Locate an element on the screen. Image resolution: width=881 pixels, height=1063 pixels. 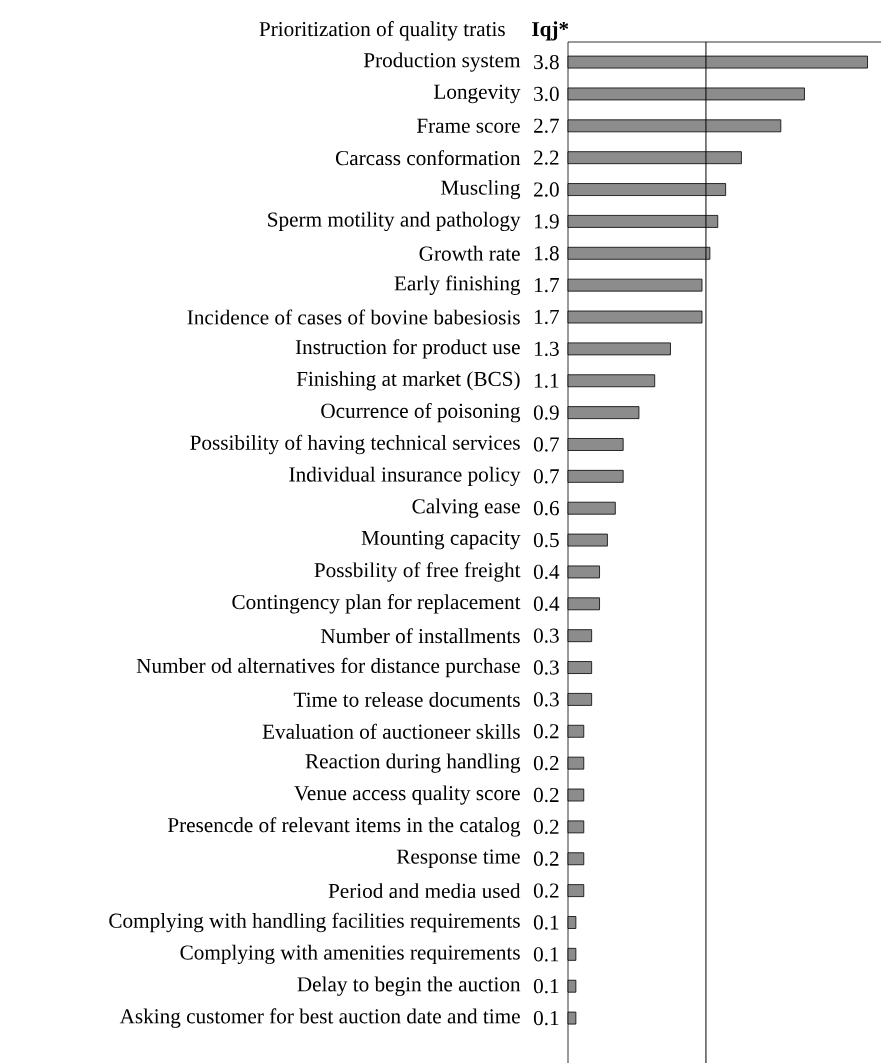
data-label: 2.7 is located at coordinates (546, 125).